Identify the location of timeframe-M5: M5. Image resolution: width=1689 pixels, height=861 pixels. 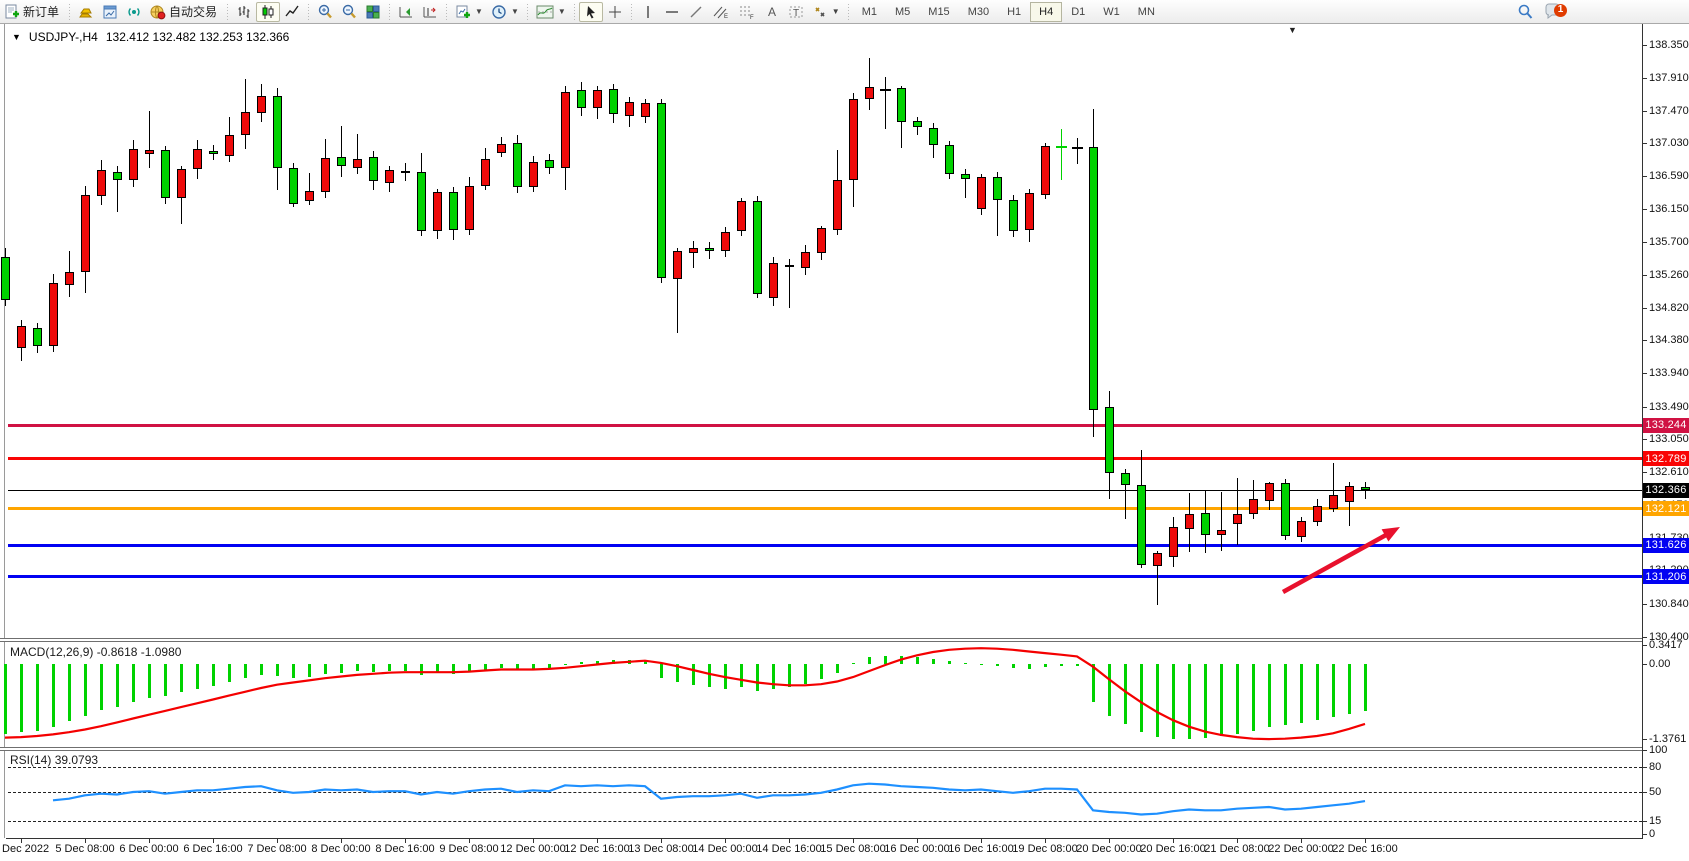
(903, 11).